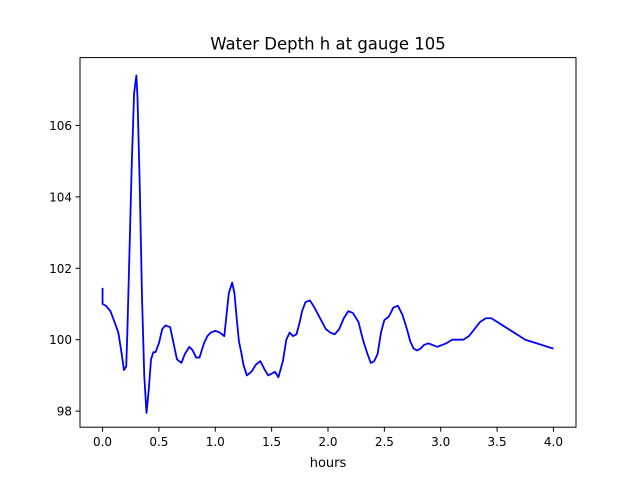 Image resolution: width=640 pixels, height=484 pixels. Describe the element at coordinates (384, 442) in the screenshot. I see `x-tick-label: 2.5` at that location.